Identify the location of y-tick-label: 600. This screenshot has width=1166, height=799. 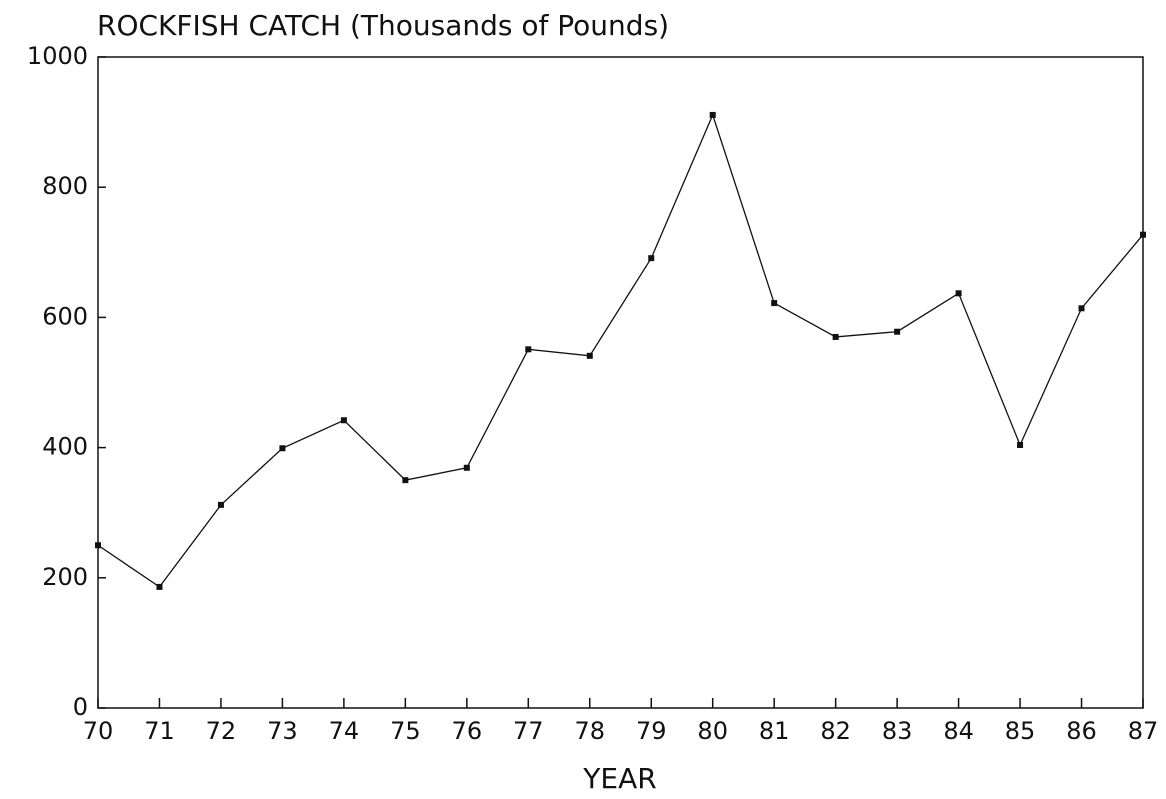
(65, 316).